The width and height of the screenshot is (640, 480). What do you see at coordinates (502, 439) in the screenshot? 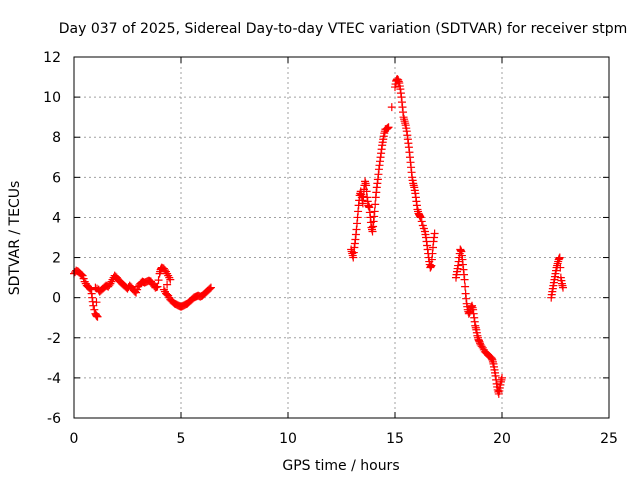
I see `x-tick-label: 20` at bounding box center [502, 439].